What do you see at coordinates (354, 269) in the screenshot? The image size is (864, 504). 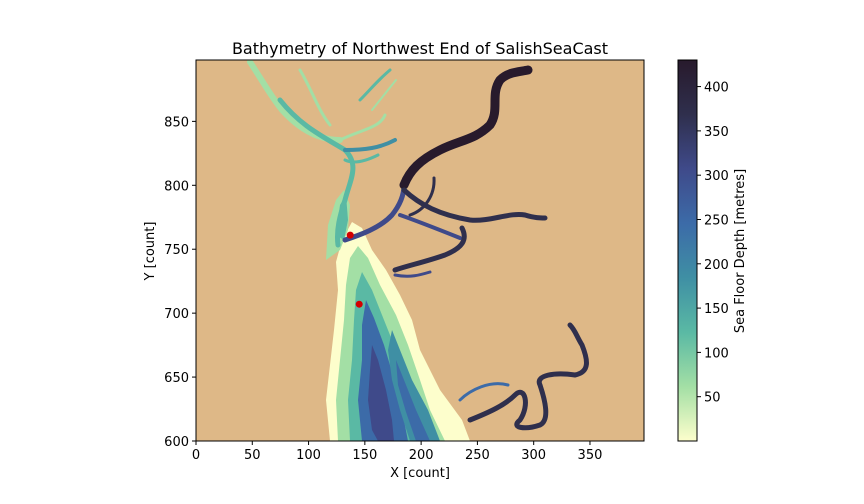 I see `markers` at bounding box center [354, 269].